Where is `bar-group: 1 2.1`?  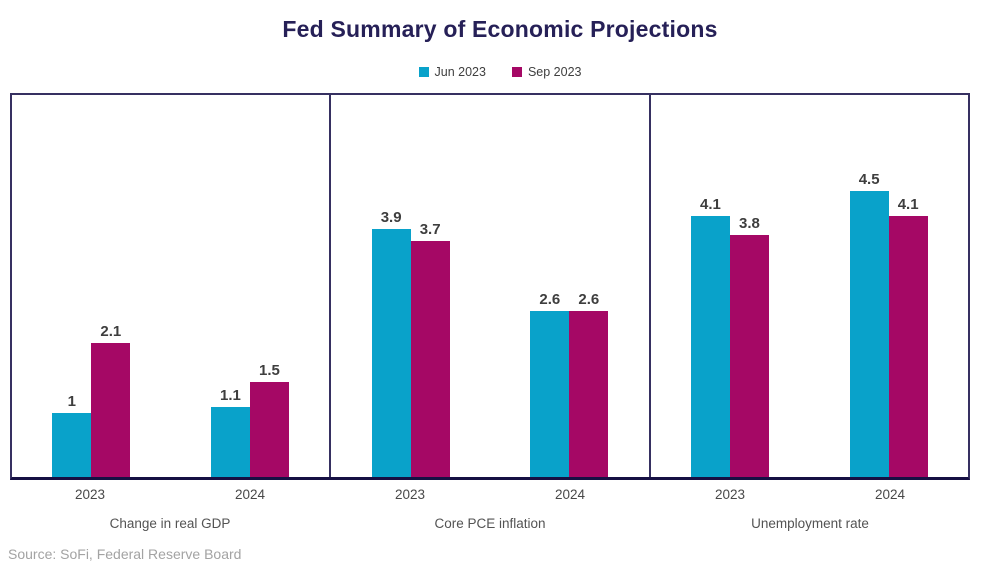 bar-group: 1 2.1 is located at coordinates (91, 286).